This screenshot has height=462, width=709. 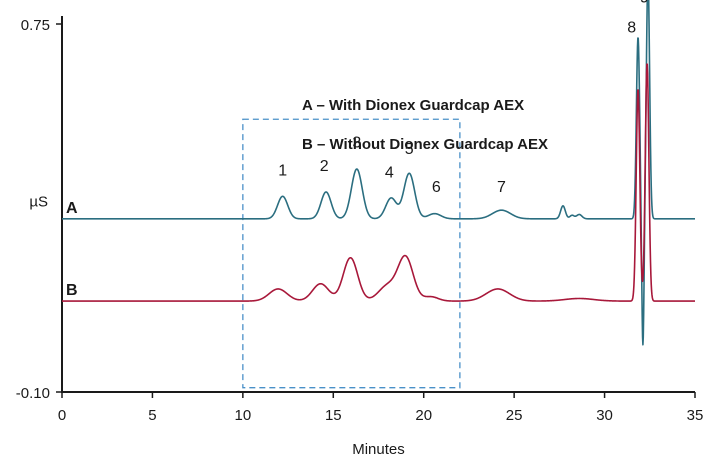 What do you see at coordinates (501, 187) in the screenshot?
I see `peak-label: 7` at bounding box center [501, 187].